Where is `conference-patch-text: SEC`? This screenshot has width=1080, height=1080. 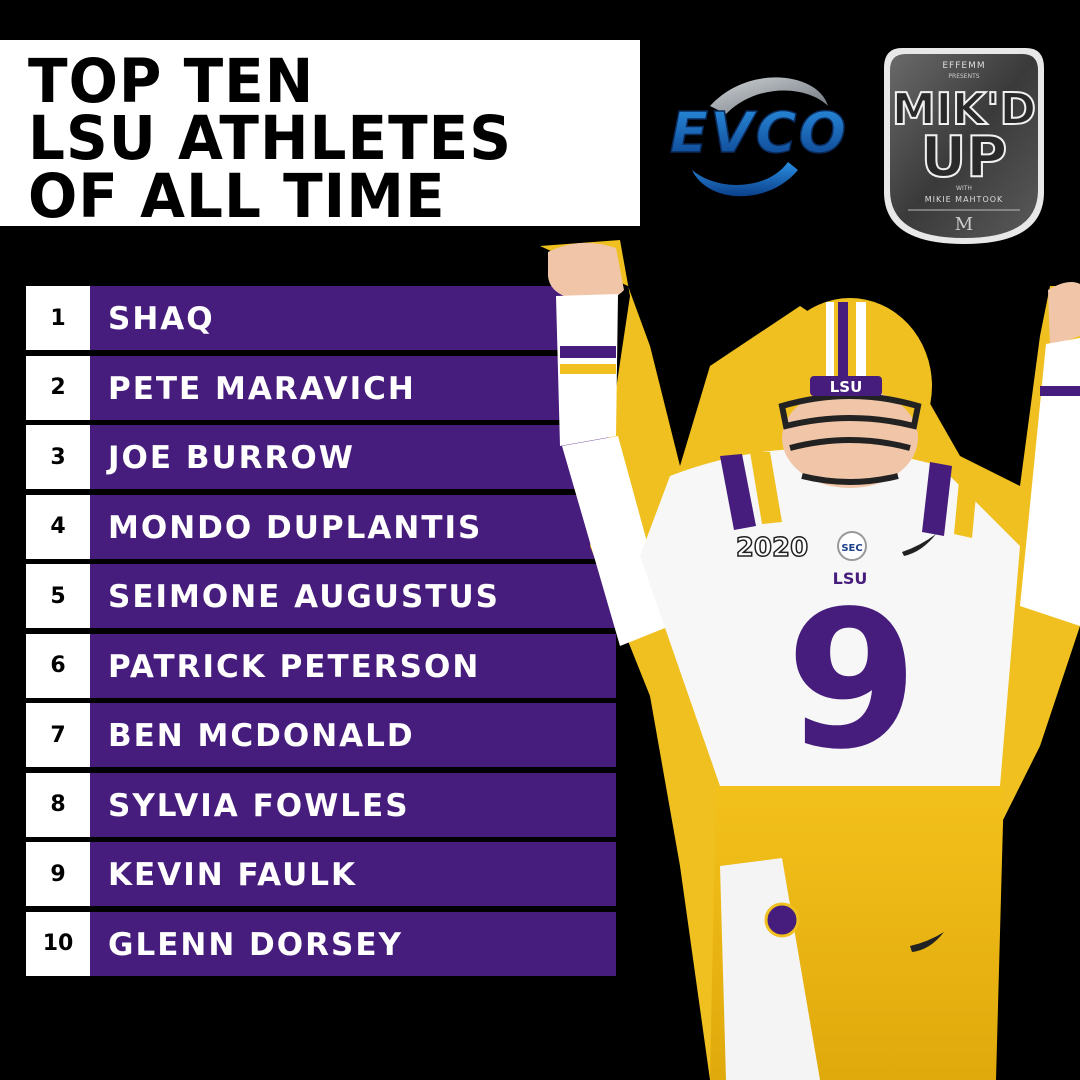 conference-patch-text: SEC is located at coordinates (851, 548).